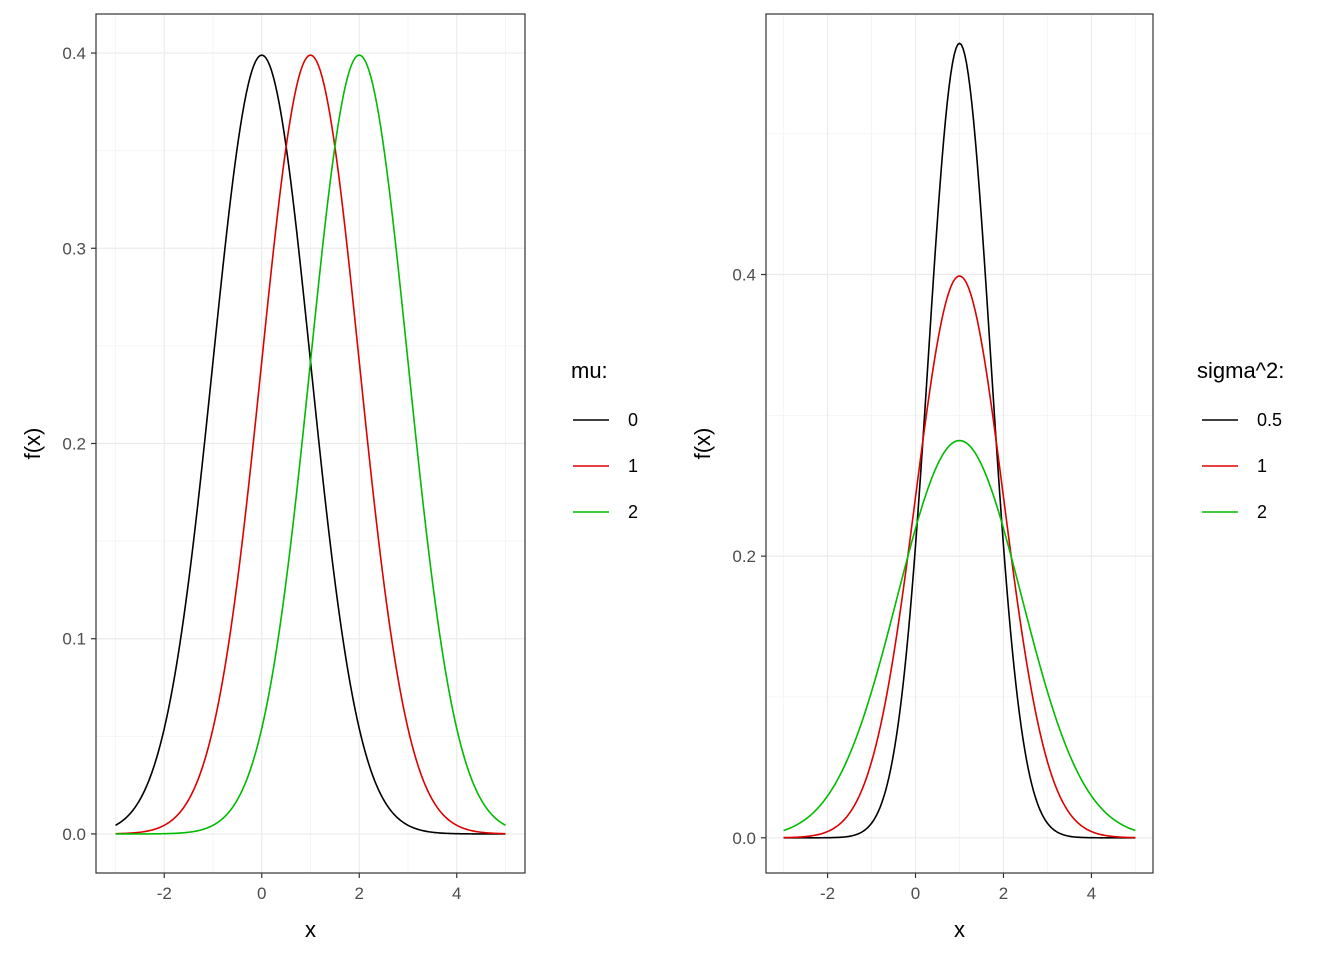 This screenshot has height=965, width=1344. What do you see at coordinates (633, 420) in the screenshot?
I see `legend-label-0: 0` at bounding box center [633, 420].